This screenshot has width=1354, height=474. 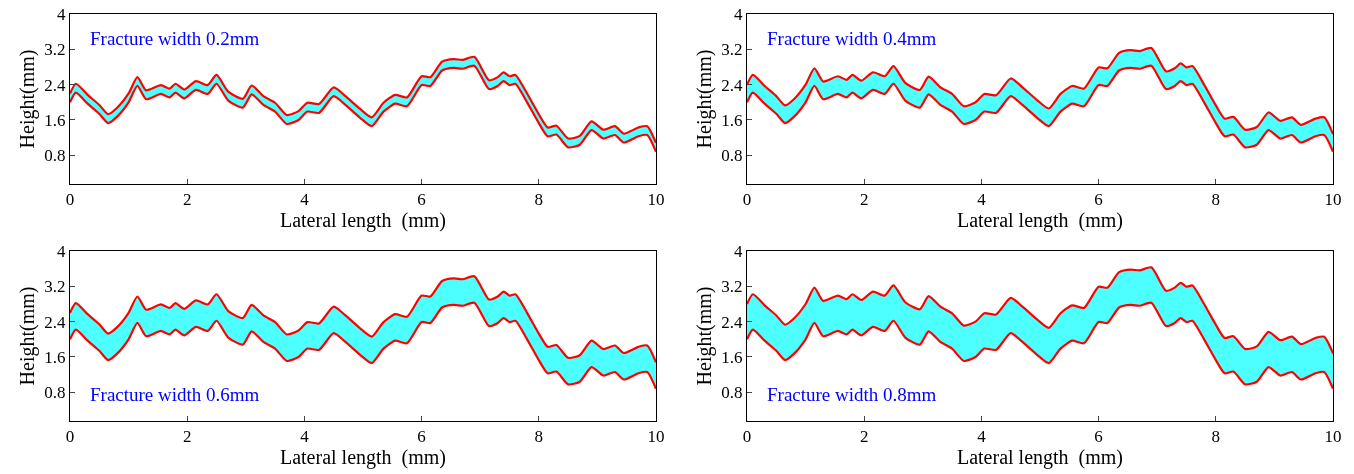 I want to click on annotation: Fracture width 0.4mm, so click(x=852, y=38).